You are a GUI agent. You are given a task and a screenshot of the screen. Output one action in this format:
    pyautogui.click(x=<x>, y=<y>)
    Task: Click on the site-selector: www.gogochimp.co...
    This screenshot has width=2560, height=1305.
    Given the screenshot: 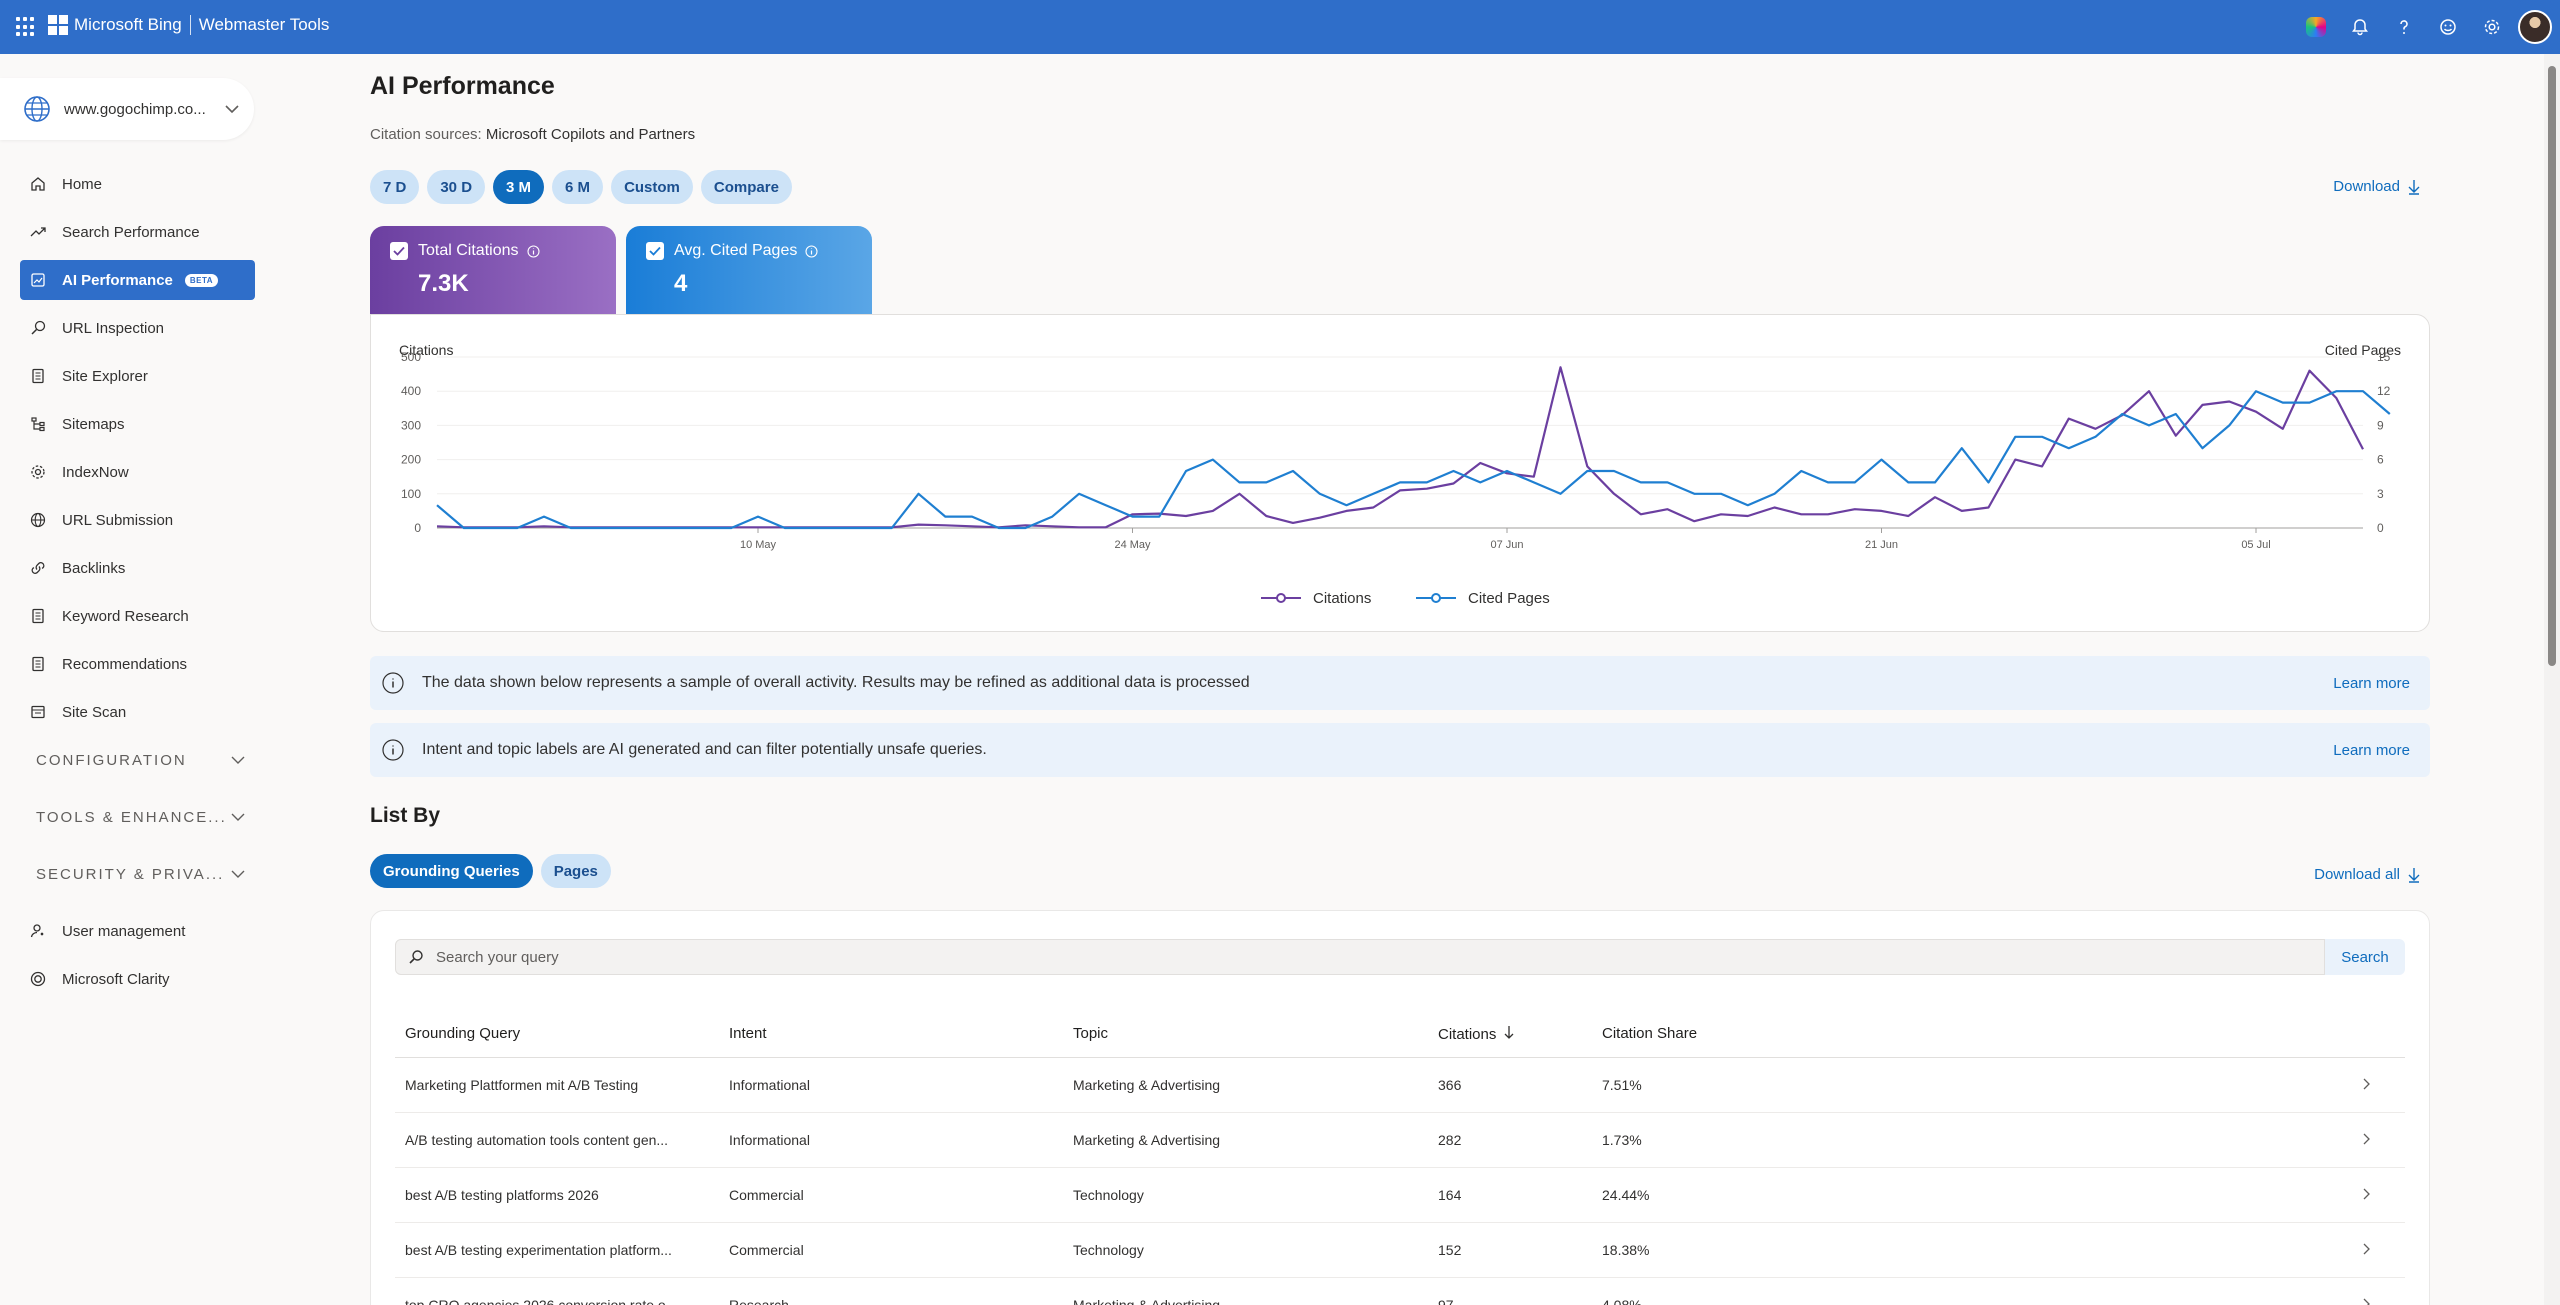 What is the action you would take?
    pyautogui.click(x=127, y=109)
    